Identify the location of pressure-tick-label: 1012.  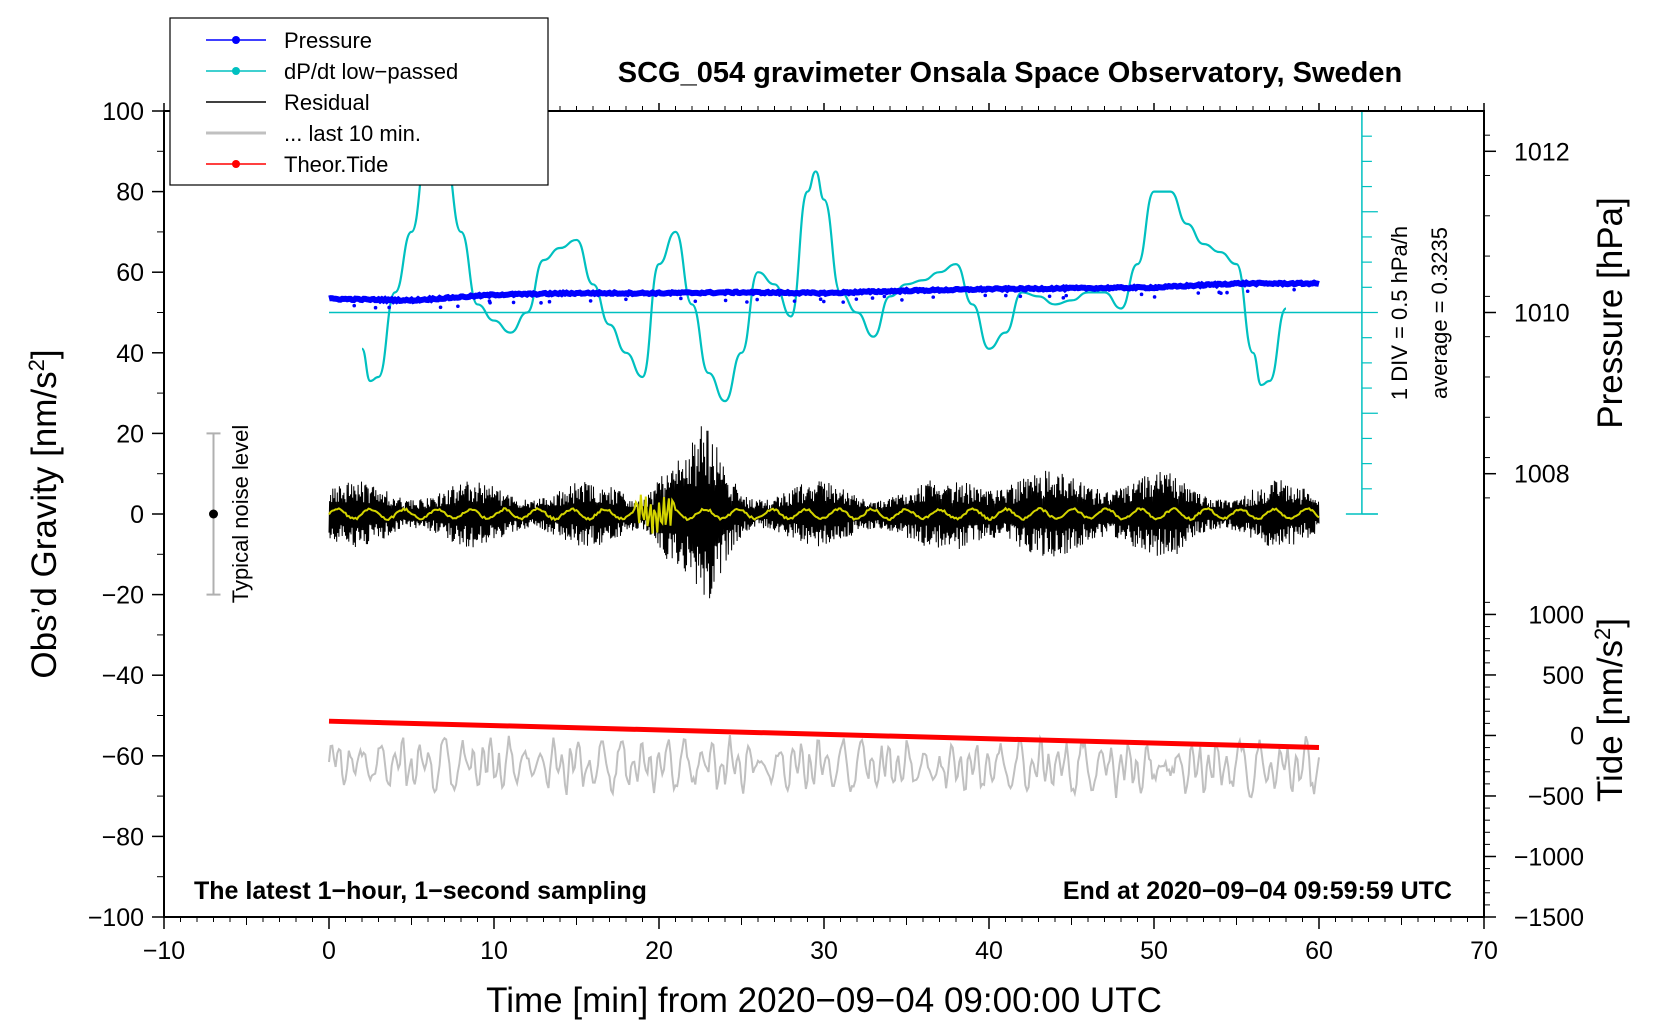
(1542, 152).